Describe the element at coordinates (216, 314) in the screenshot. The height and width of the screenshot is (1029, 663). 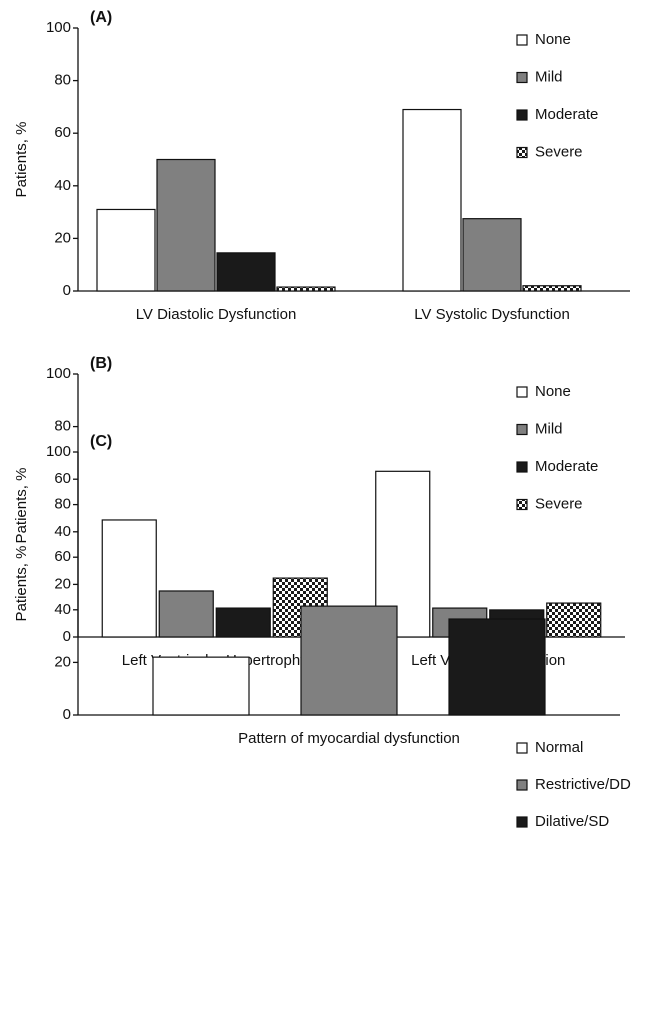
I see `x-tick-label: LV Diastolic Dysfunction` at that location.